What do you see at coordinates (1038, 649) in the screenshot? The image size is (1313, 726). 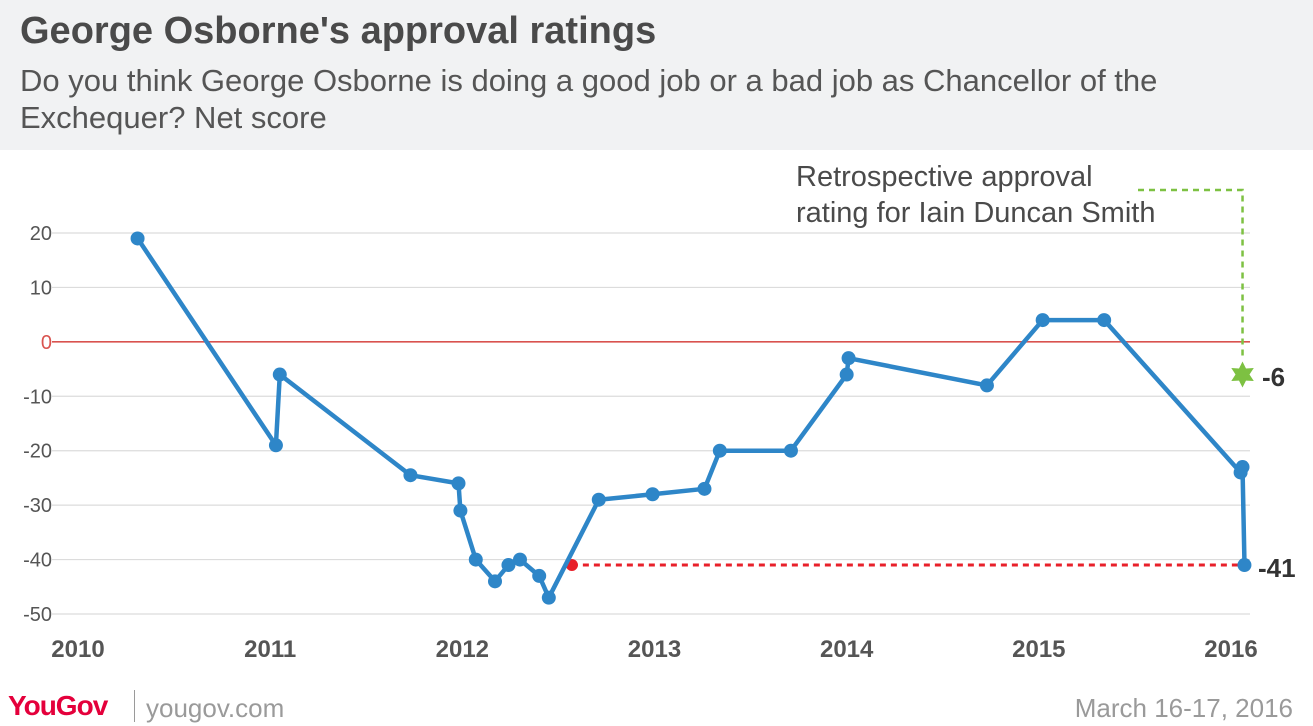 I see `x-tick-label: 2015` at bounding box center [1038, 649].